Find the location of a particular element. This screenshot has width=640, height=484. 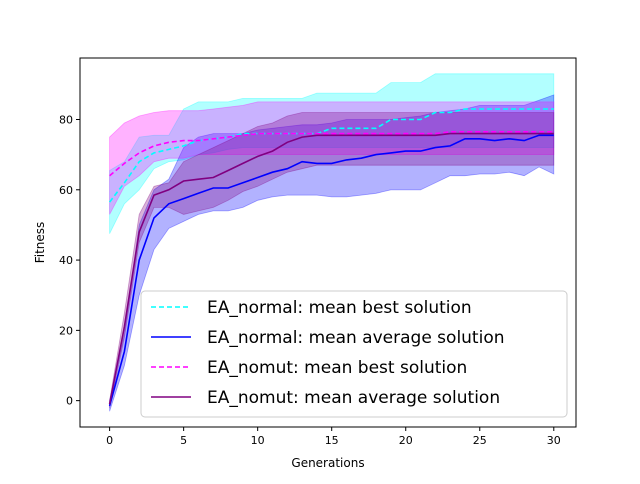

y-tick-label: 0 is located at coordinates (69, 401).